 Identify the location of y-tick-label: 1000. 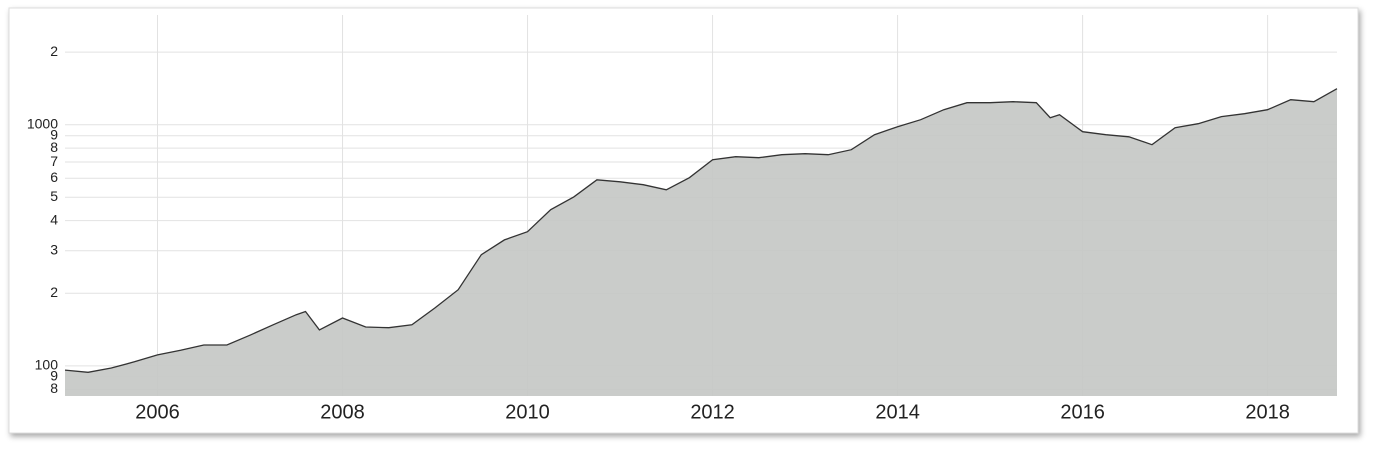
(42, 123).